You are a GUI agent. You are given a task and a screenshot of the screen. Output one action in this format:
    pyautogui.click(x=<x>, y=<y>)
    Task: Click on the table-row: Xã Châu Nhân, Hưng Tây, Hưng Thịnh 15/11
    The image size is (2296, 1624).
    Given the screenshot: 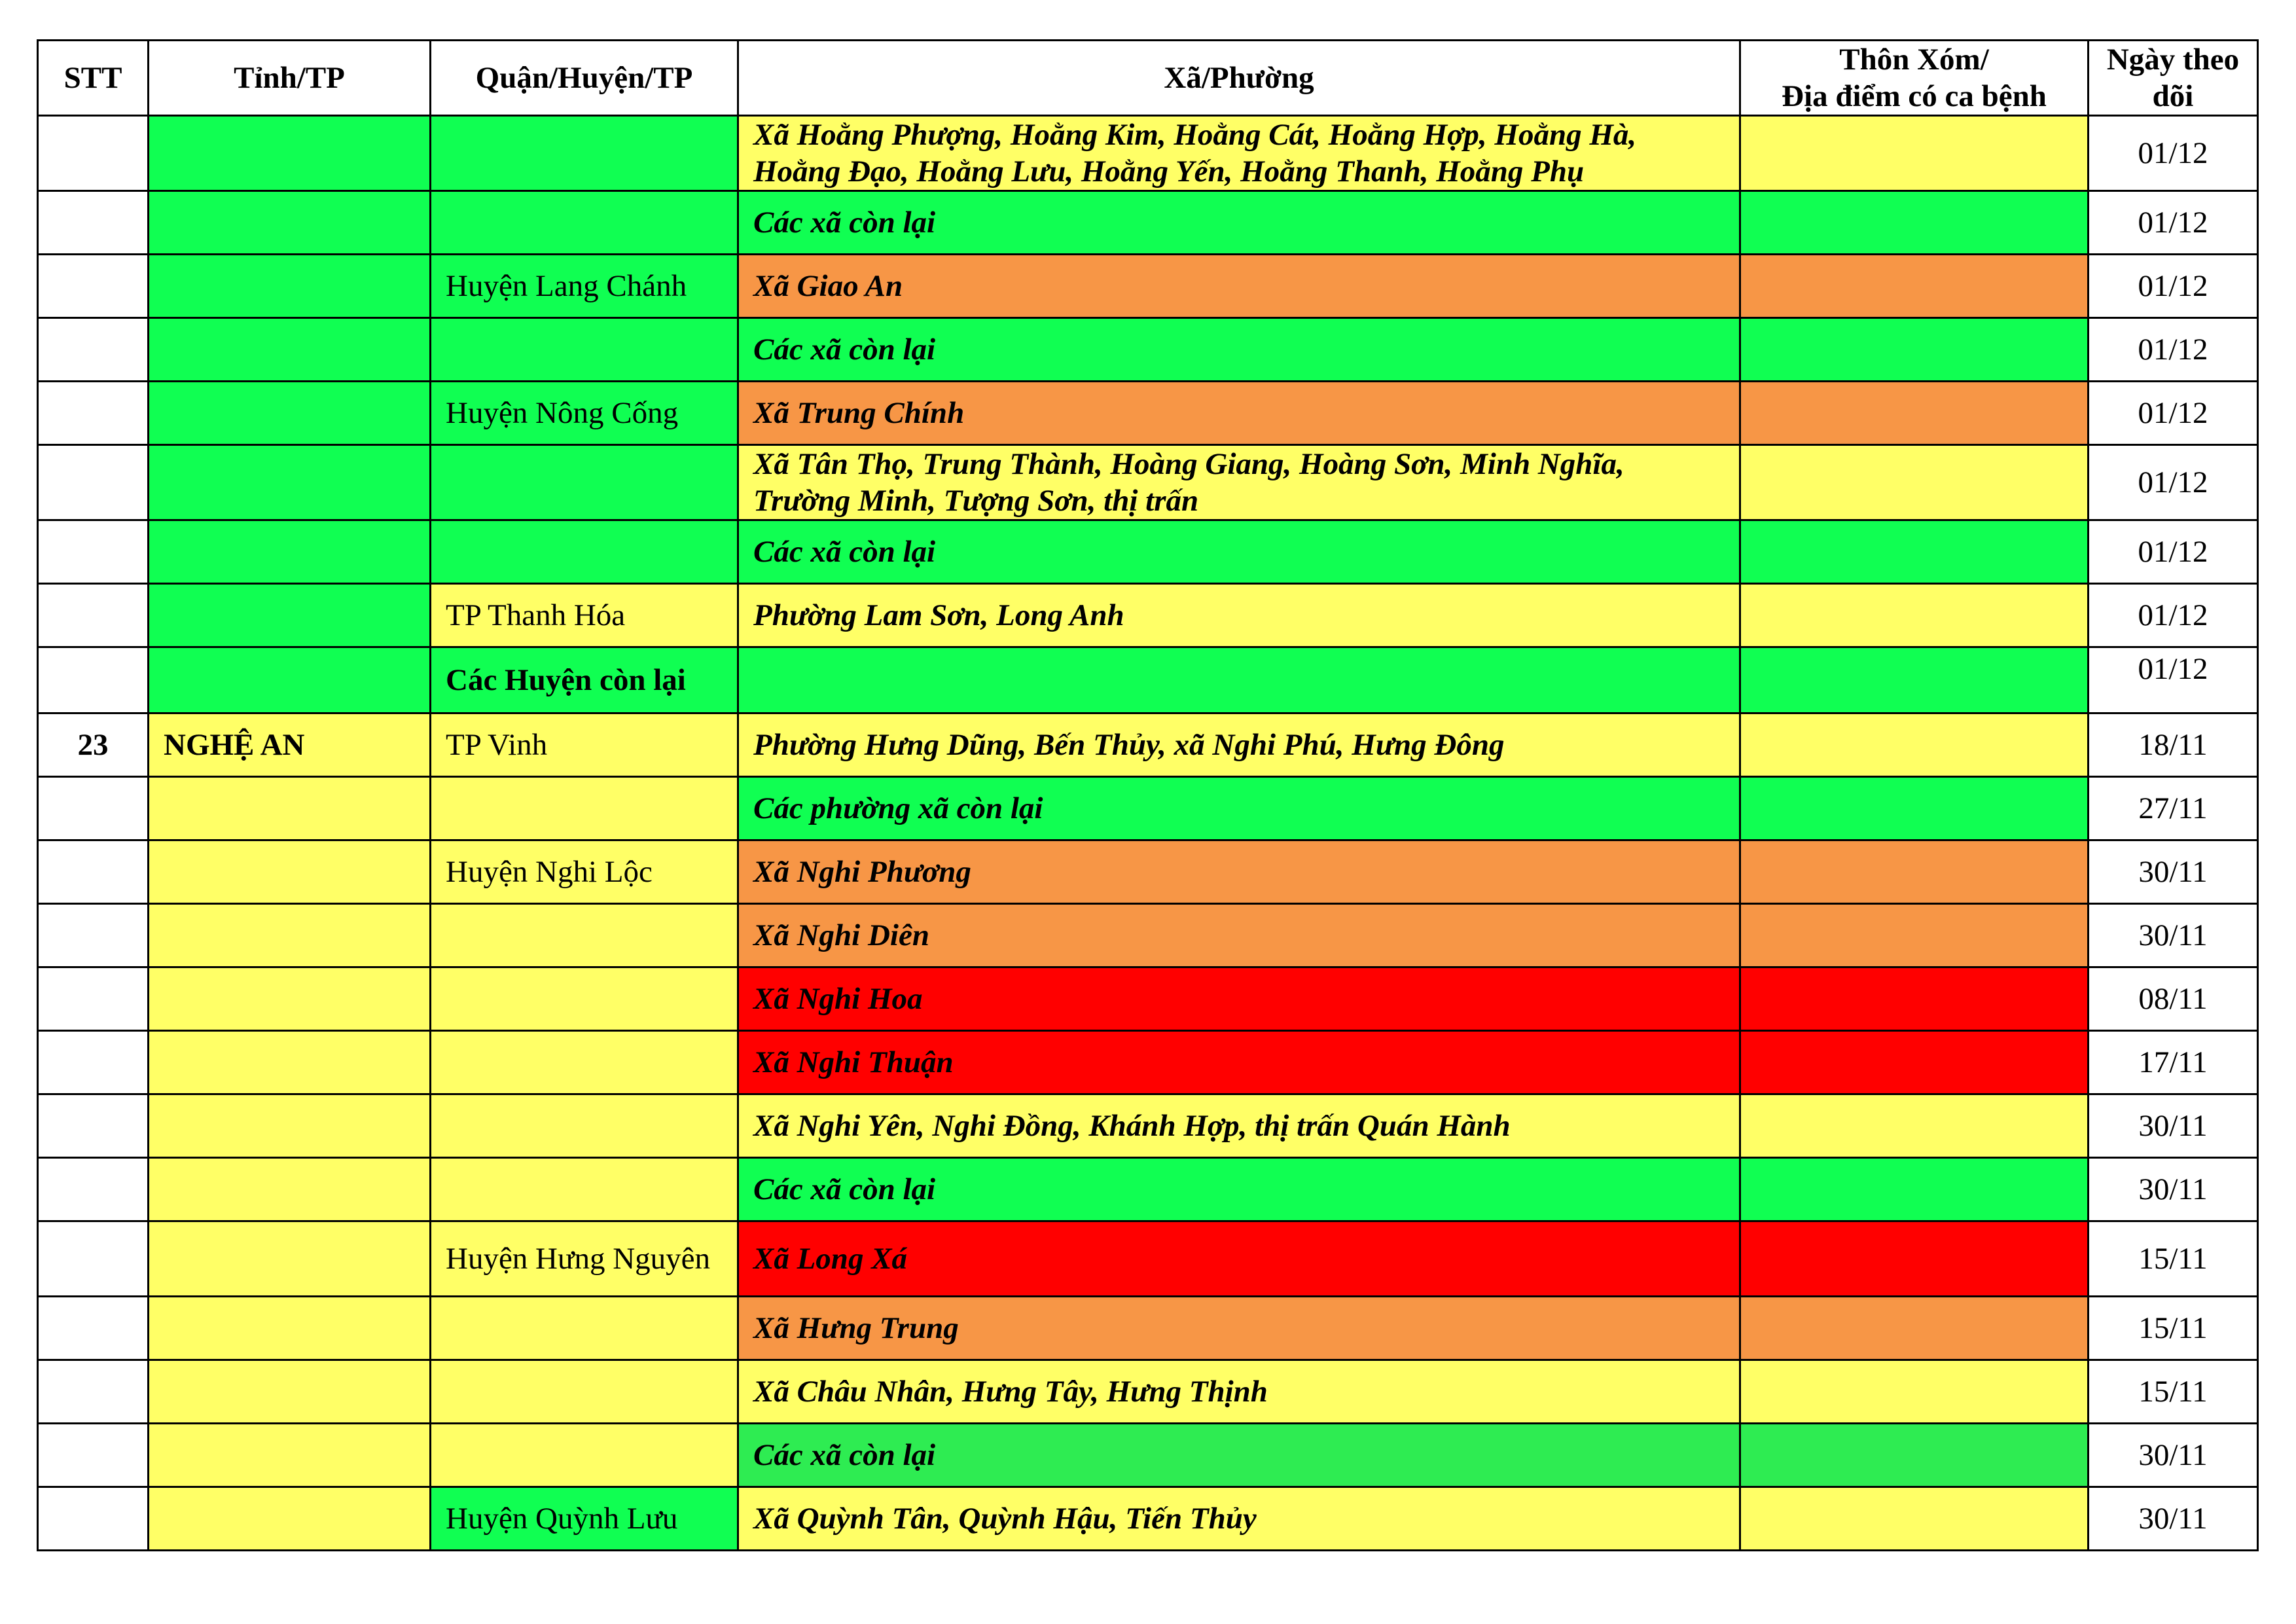 What is the action you would take?
    pyautogui.click(x=1148, y=1391)
    